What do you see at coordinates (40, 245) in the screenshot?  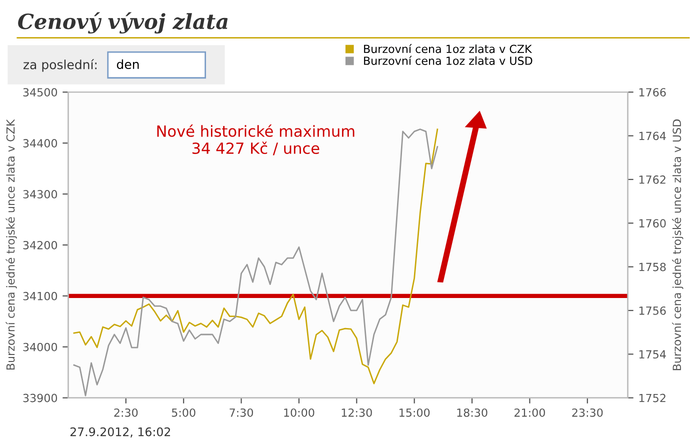 I see `y-tick-label: 34200` at bounding box center [40, 245].